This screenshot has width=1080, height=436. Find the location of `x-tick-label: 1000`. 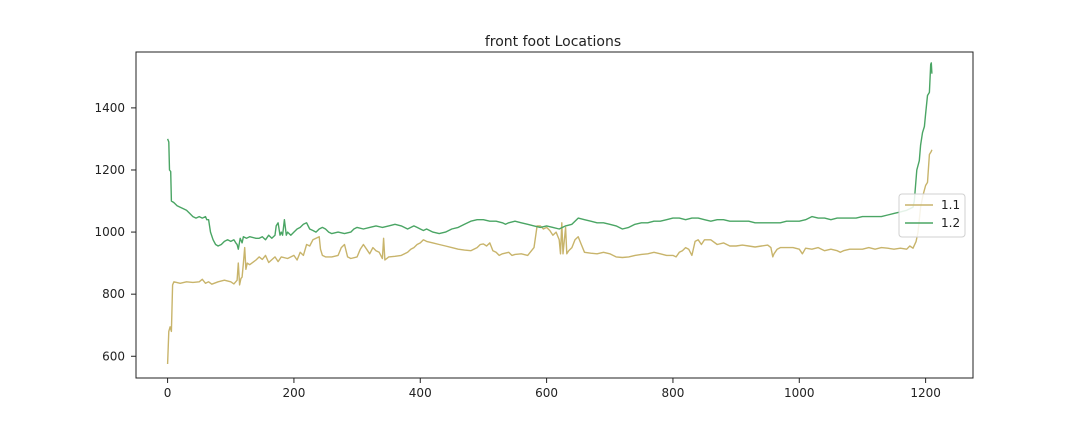

x-tick-label: 1000 is located at coordinates (799, 393).